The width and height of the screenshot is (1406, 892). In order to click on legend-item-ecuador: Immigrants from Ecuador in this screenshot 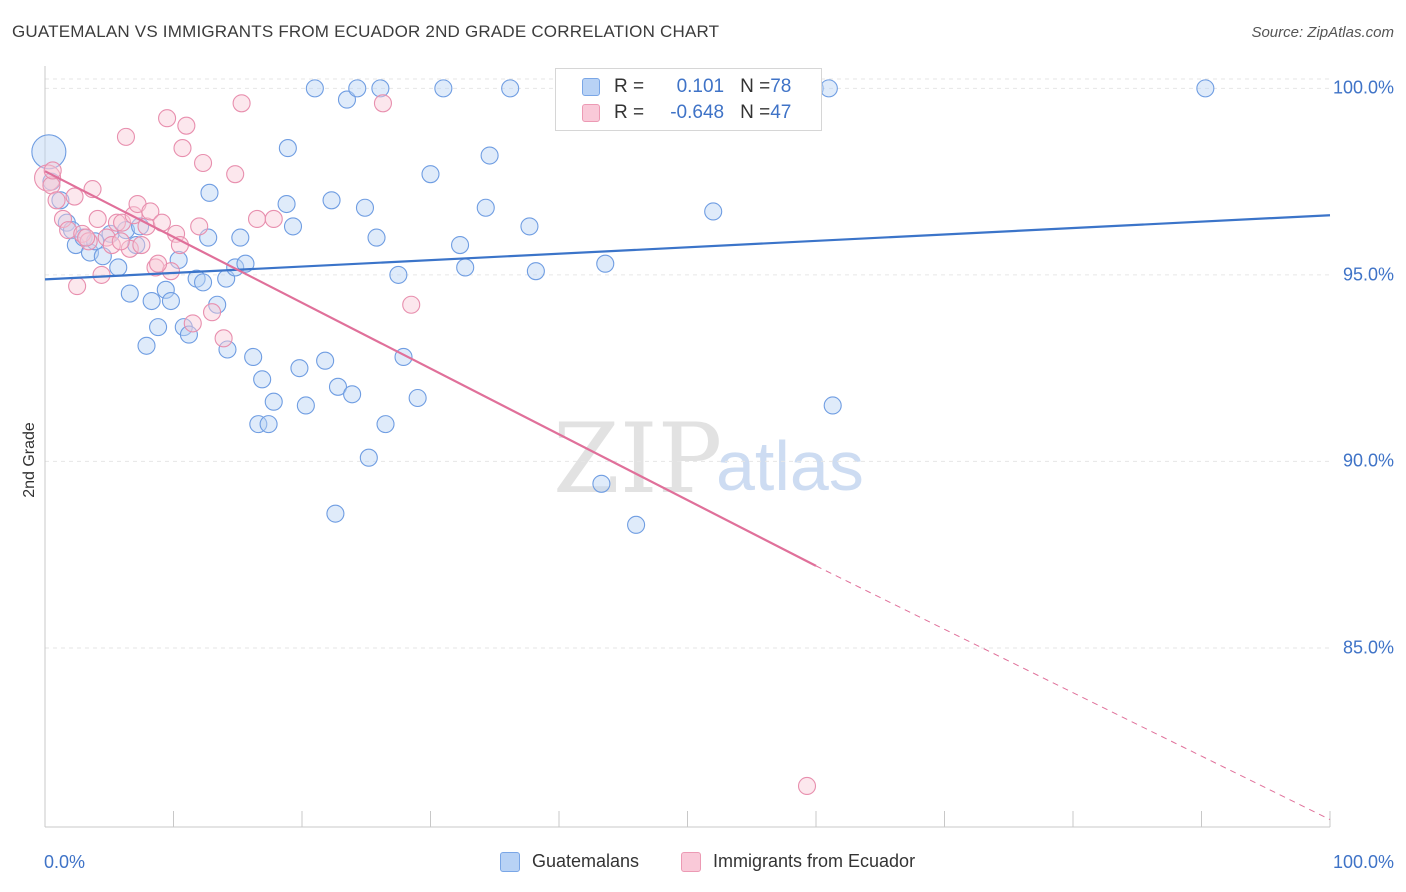, I will do `click(798, 861)`.